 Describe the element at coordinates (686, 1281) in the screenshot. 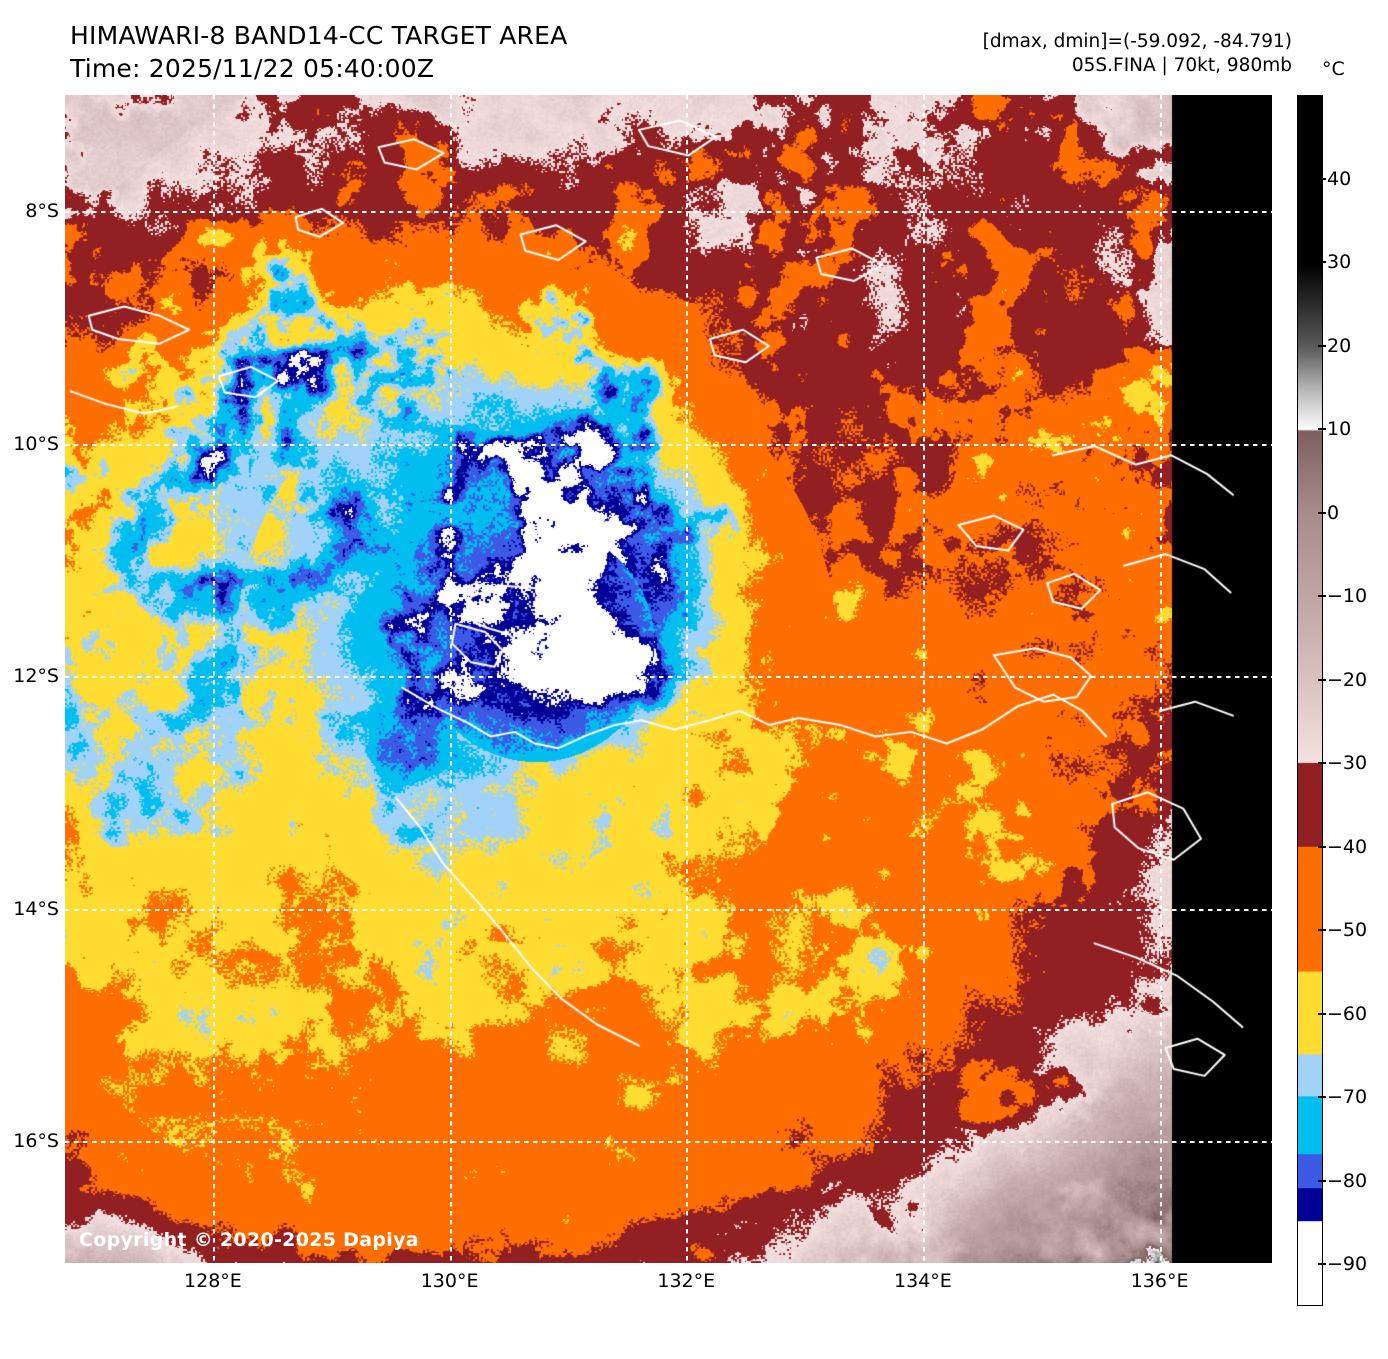

I see `longitude-tick-132°E: 132°E` at that location.